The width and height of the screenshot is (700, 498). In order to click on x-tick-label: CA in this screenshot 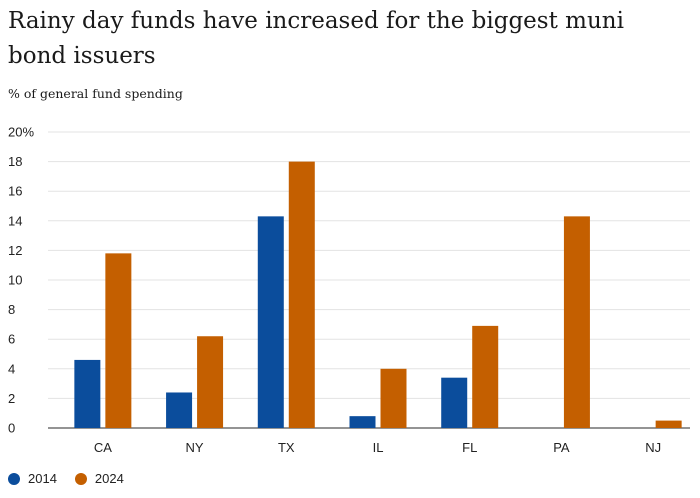, I will do `click(103, 447)`.